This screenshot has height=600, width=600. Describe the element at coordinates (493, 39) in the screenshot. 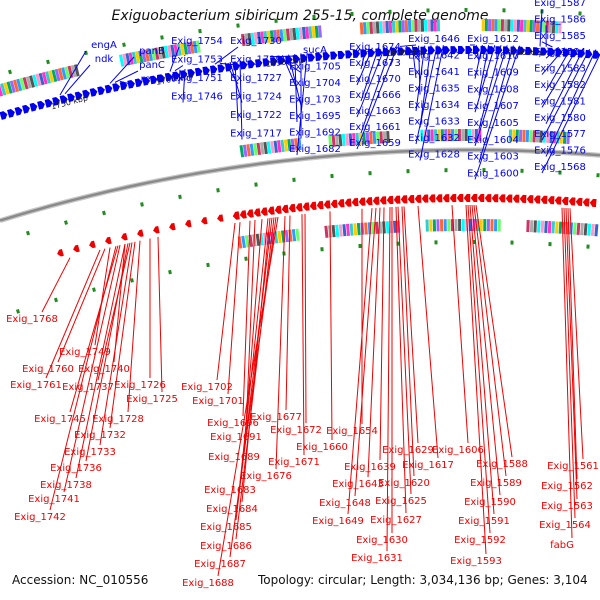

I see `gene-label-exig-1612: Exig_1612` at that location.